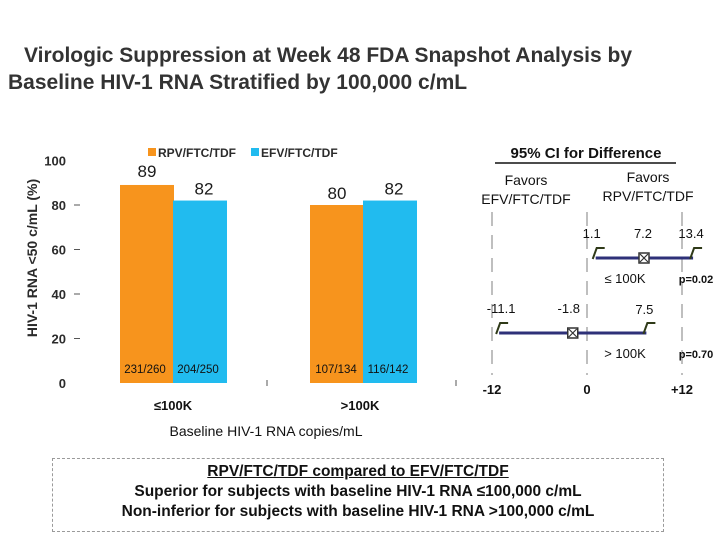 Image resolution: width=720 pixels, height=540 pixels. I want to click on conclusion-box, so click(358, 495).